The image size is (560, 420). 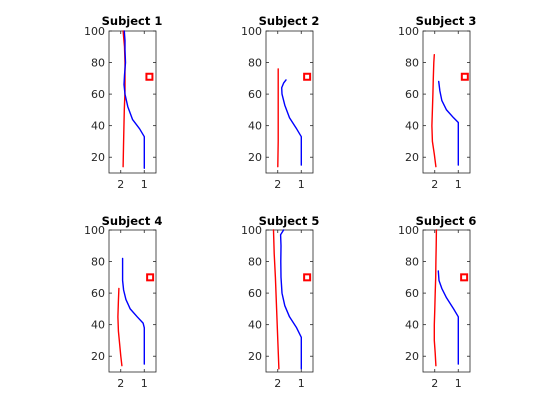 What do you see at coordinates (132, 221) in the screenshot?
I see `subplot-title: Subject 4` at bounding box center [132, 221].